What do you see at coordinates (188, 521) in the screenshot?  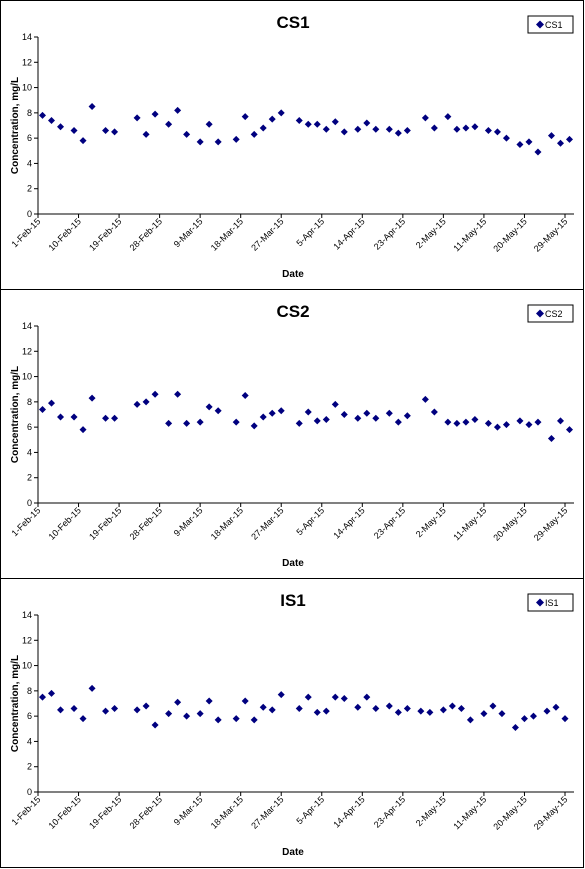 I see `x-tick-label: 9-Mar-15` at bounding box center [188, 521].